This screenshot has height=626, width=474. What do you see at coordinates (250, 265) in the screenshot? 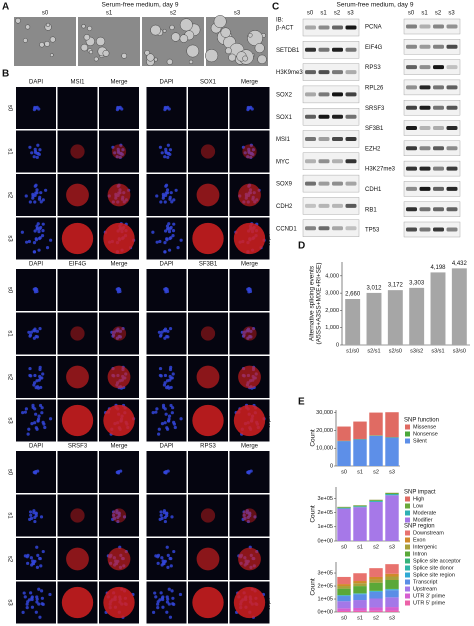
I see `column-label: Merge` at bounding box center [250, 265].